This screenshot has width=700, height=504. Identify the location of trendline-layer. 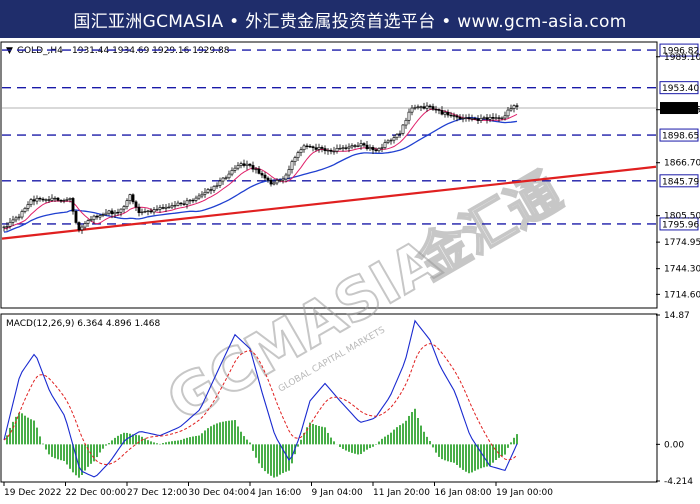
(329, 202).